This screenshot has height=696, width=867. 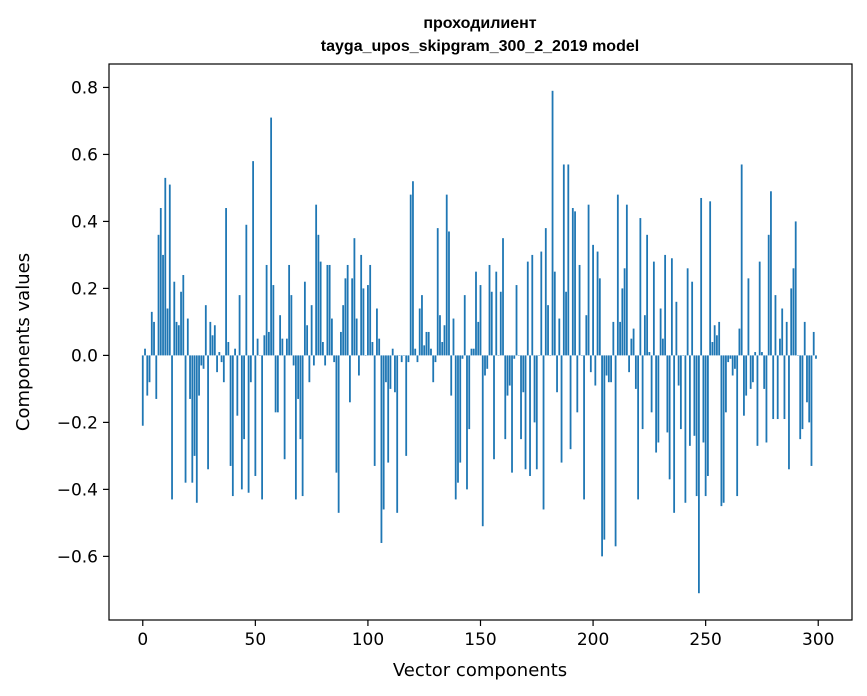 What do you see at coordinates (77, 423) in the screenshot?
I see `y-tick-label: −0.2` at bounding box center [77, 423].